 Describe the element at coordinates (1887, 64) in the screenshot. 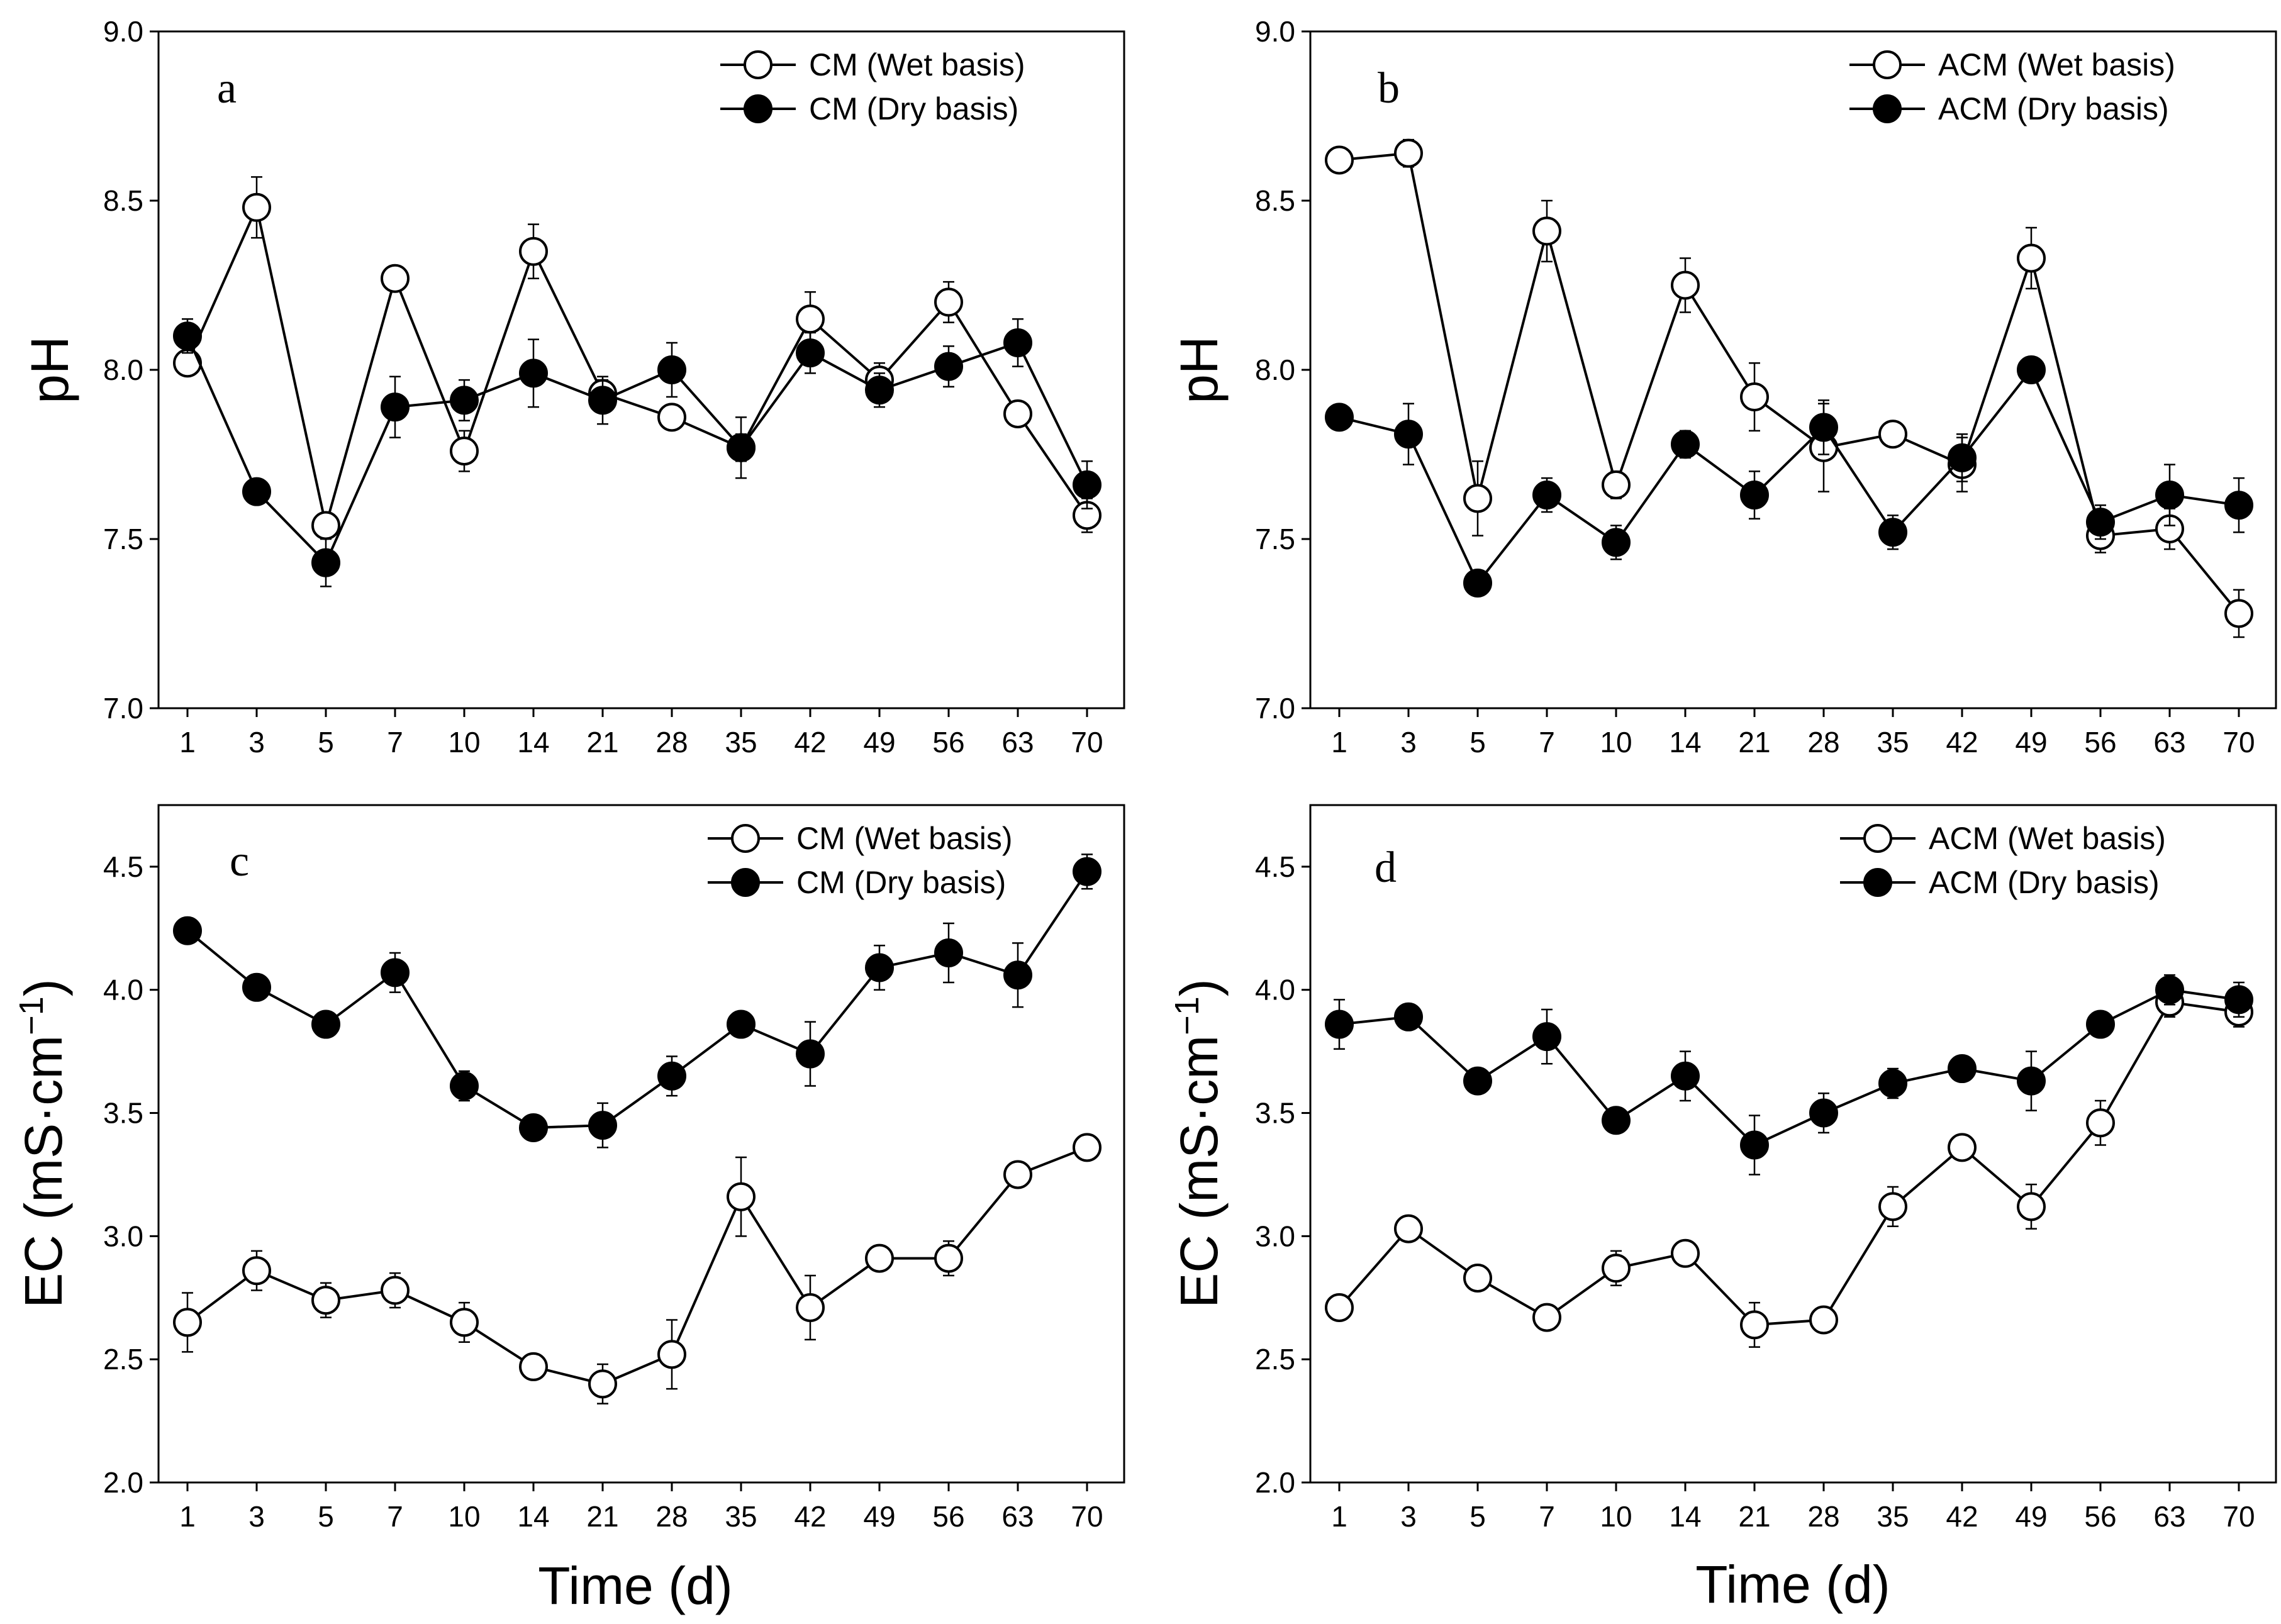

I see `legend-marker-wet` at that location.